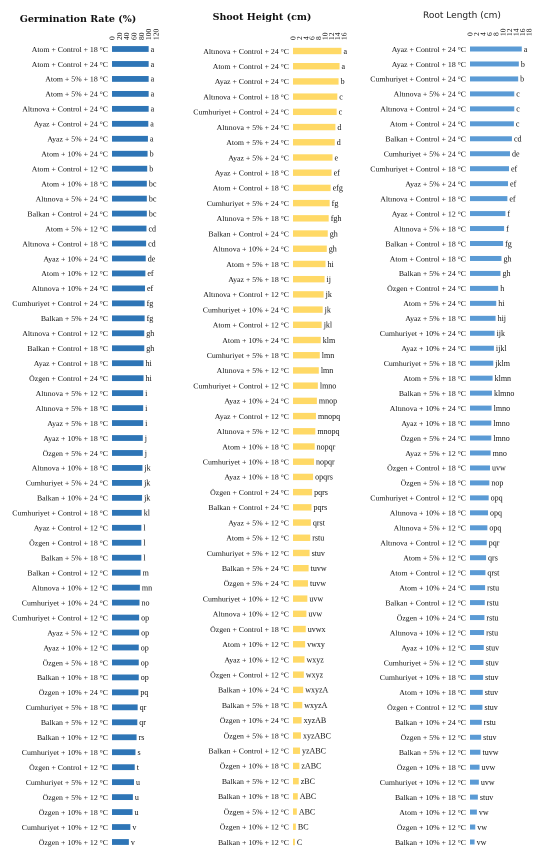  I want to click on germination-category-label: Balkan + 5% + 12 °C, so click(74, 722).